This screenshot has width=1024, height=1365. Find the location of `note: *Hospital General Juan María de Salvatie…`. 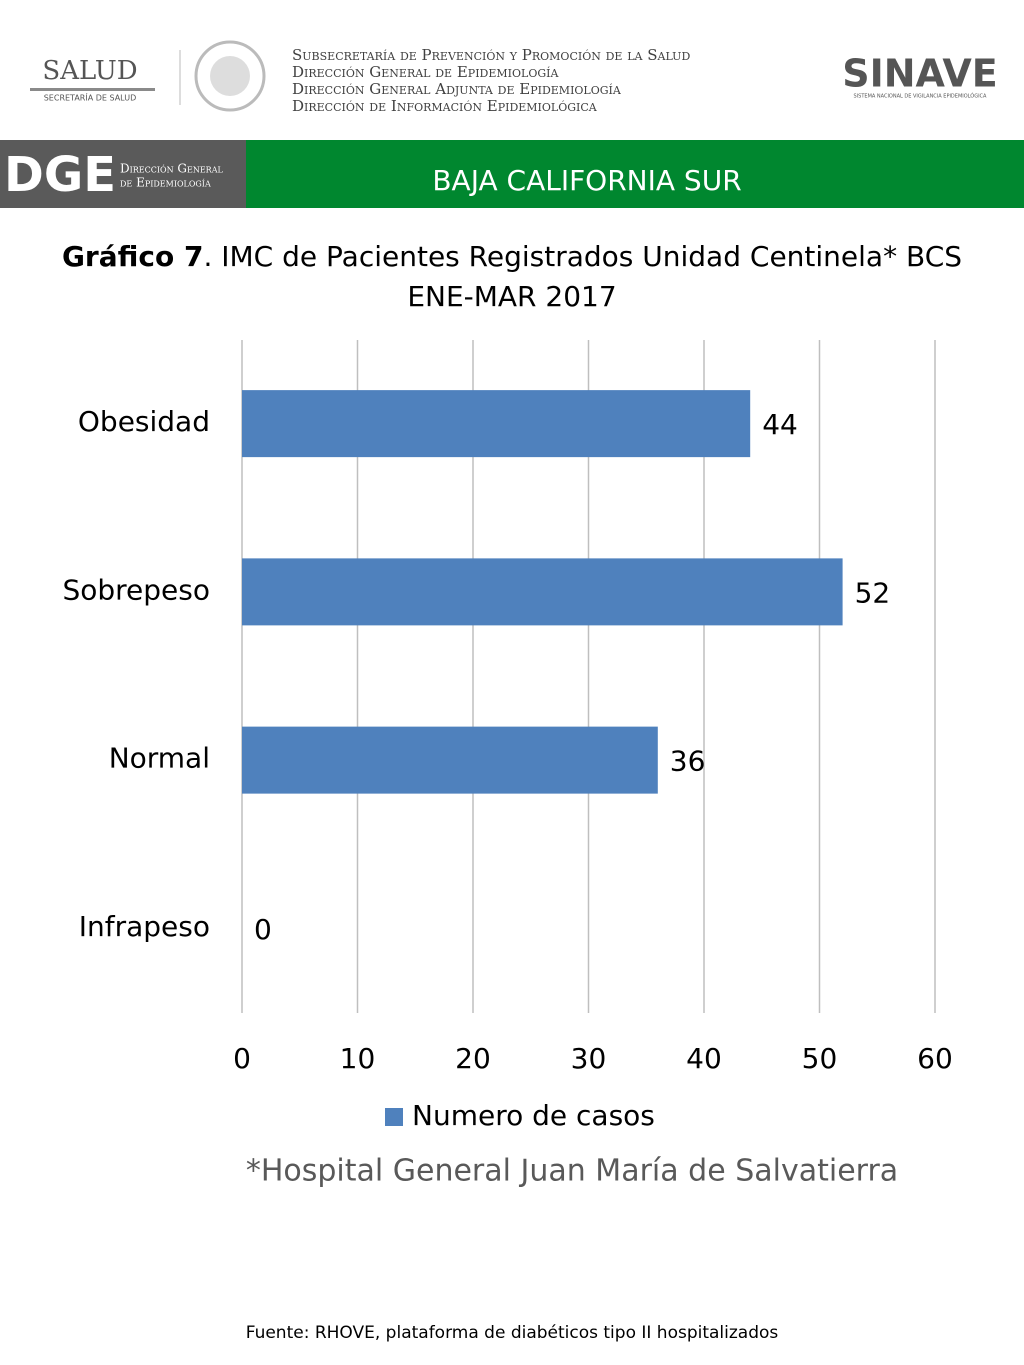

note: *Hospital General Juan María de Salvatie… is located at coordinates (572, 1171).